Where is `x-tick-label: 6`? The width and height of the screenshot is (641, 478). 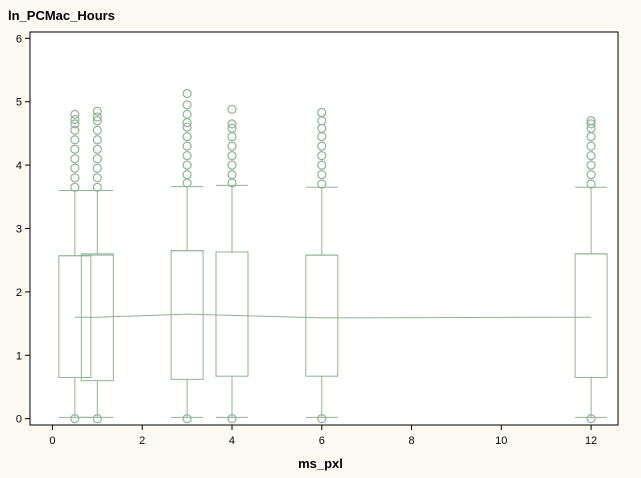 x-tick-label: 6 is located at coordinates (322, 441).